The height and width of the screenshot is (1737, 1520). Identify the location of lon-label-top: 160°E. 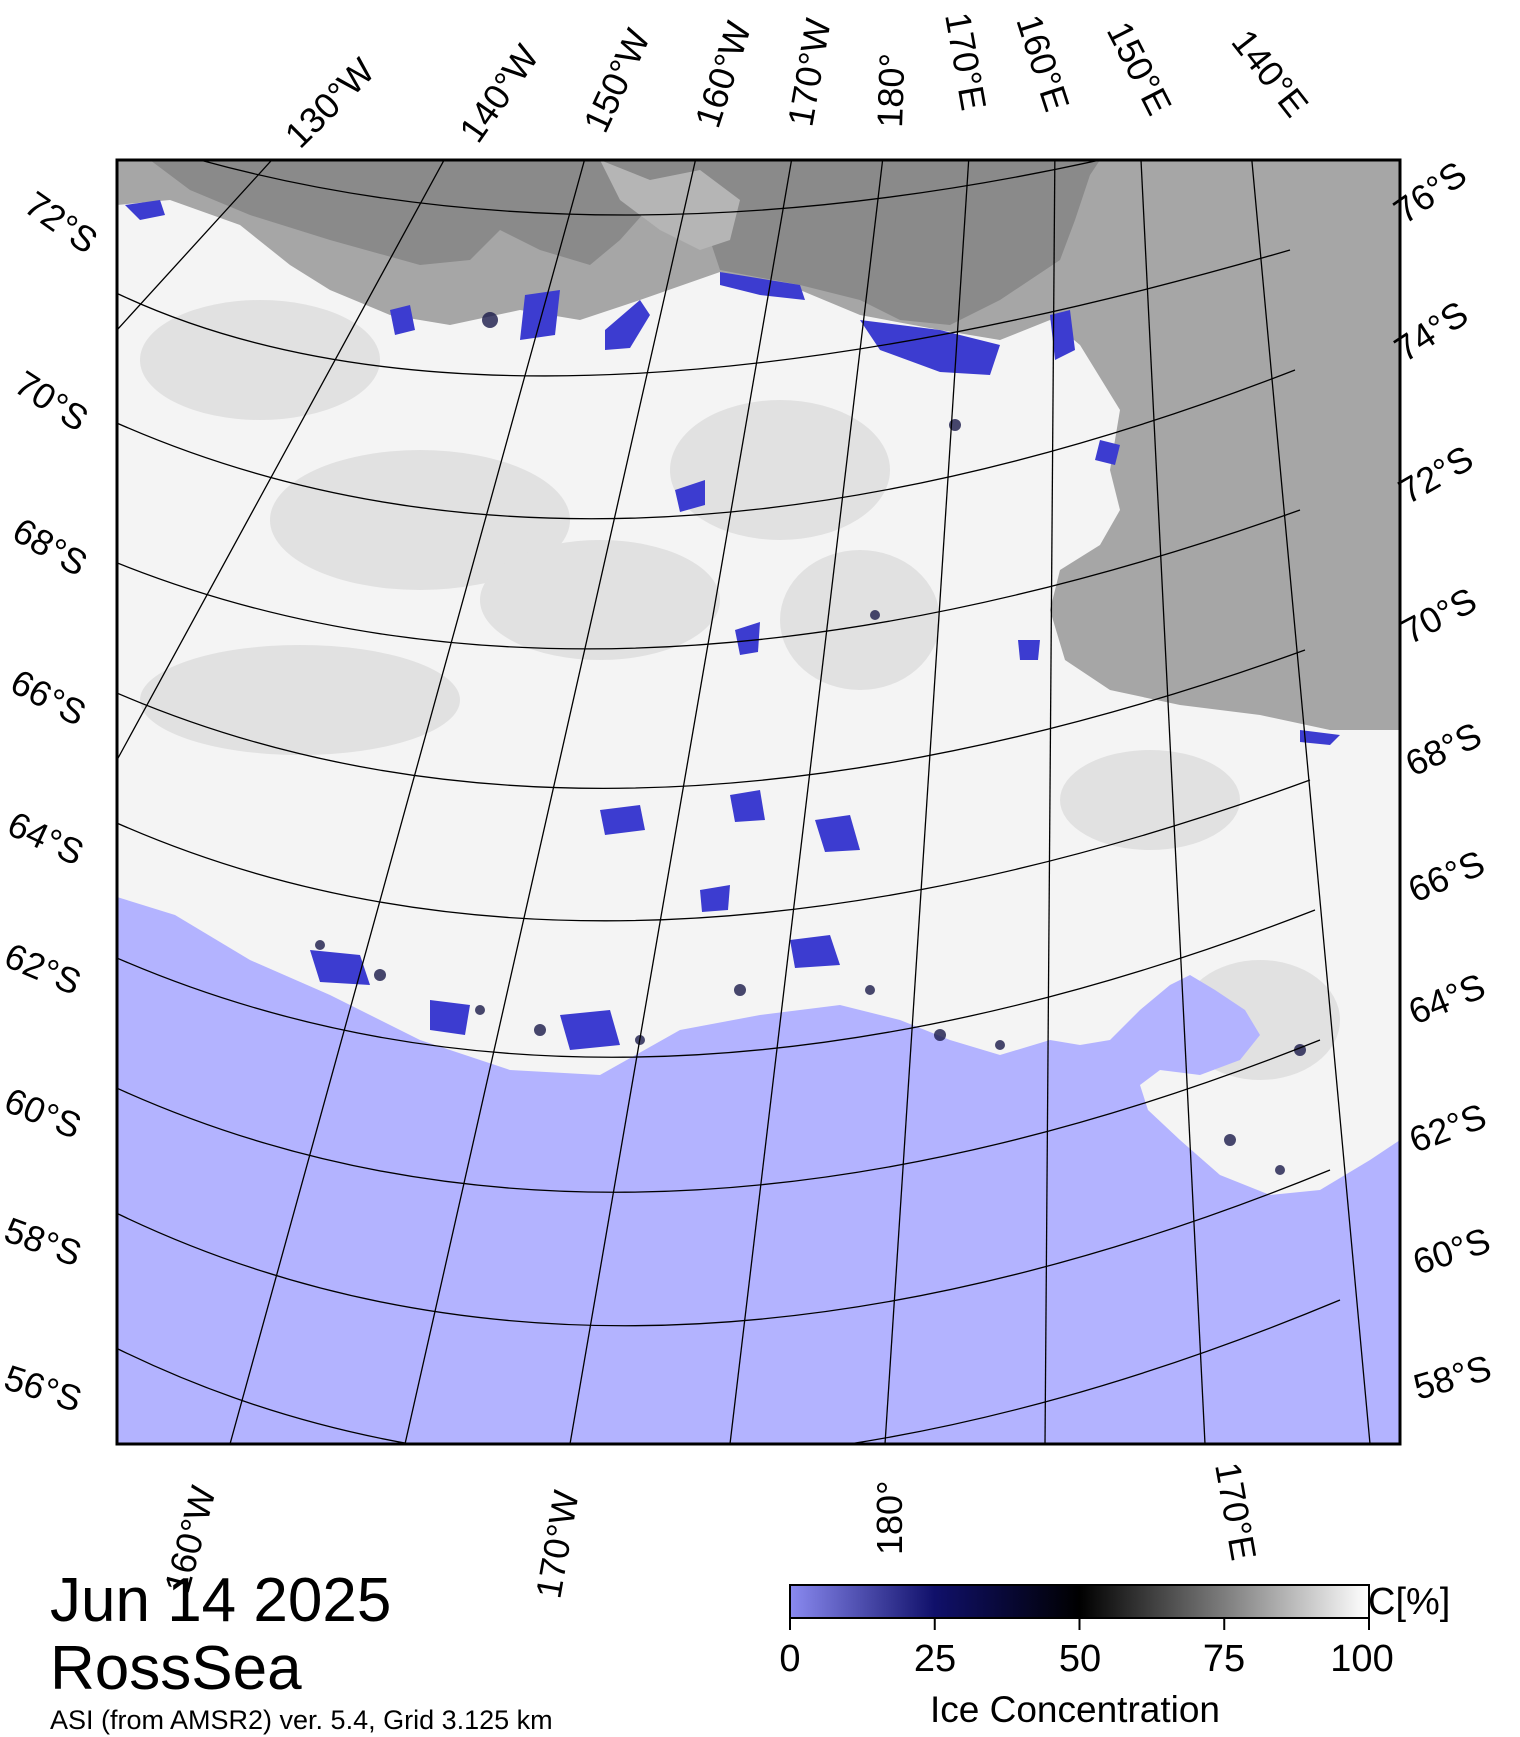
(1042, 63).